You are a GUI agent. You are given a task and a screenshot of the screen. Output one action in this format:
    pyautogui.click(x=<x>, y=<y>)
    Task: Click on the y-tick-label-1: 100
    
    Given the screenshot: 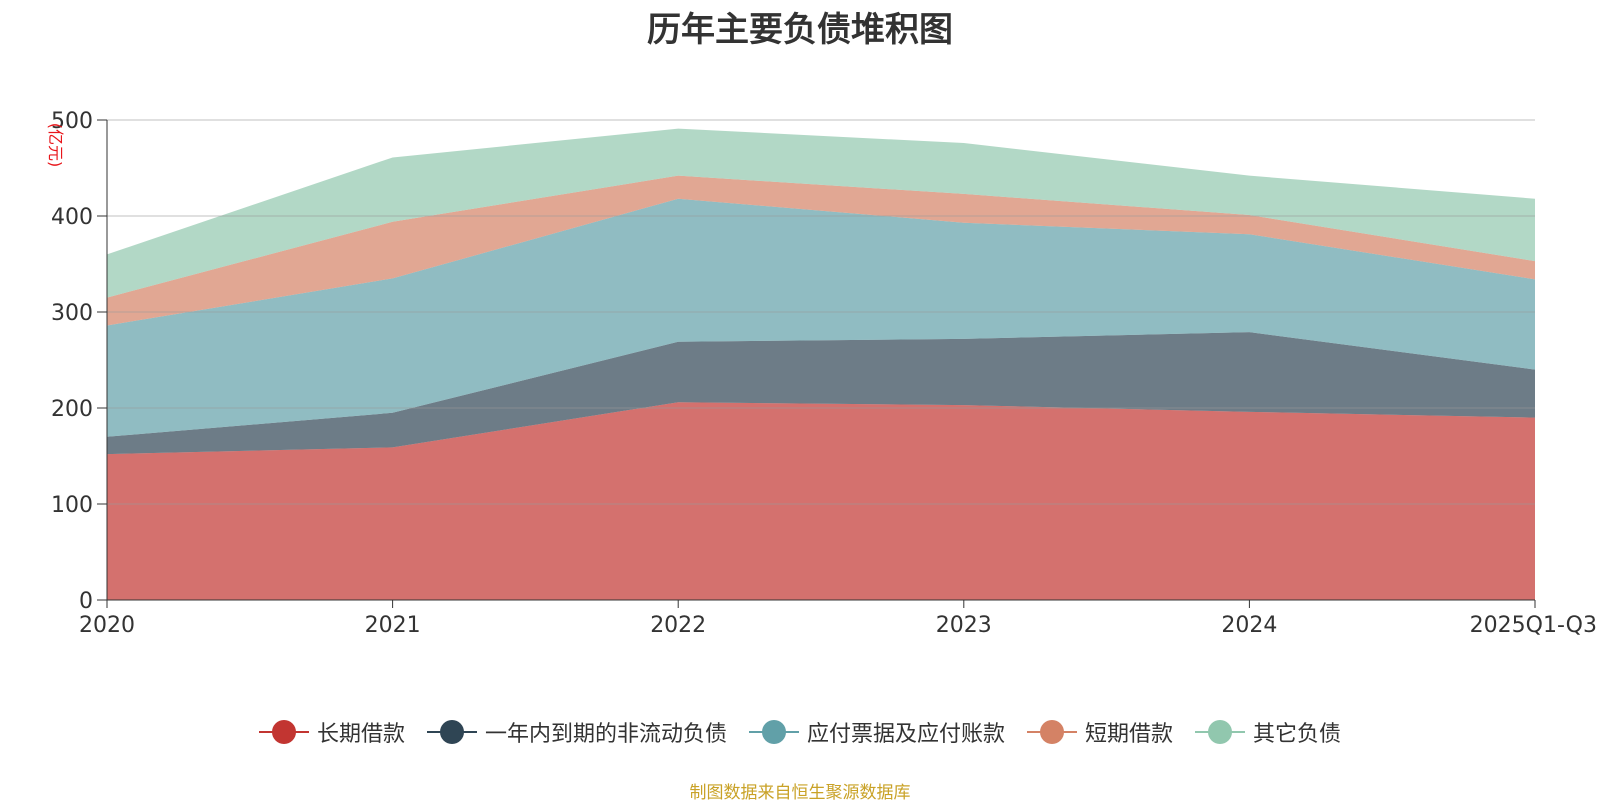 What is the action you would take?
    pyautogui.click(x=72, y=505)
    